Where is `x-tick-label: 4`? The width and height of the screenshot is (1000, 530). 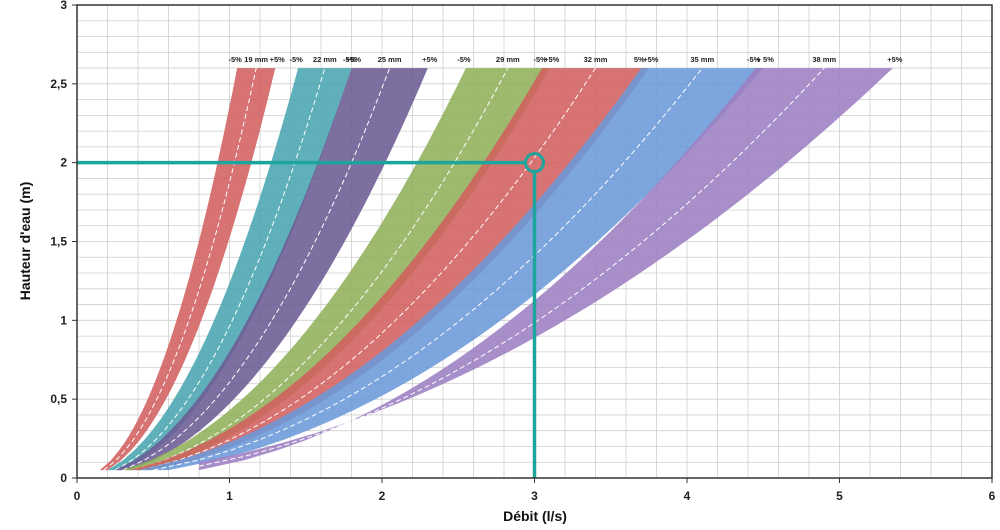
x-tick-label: 4 is located at coordinates (687, 496).